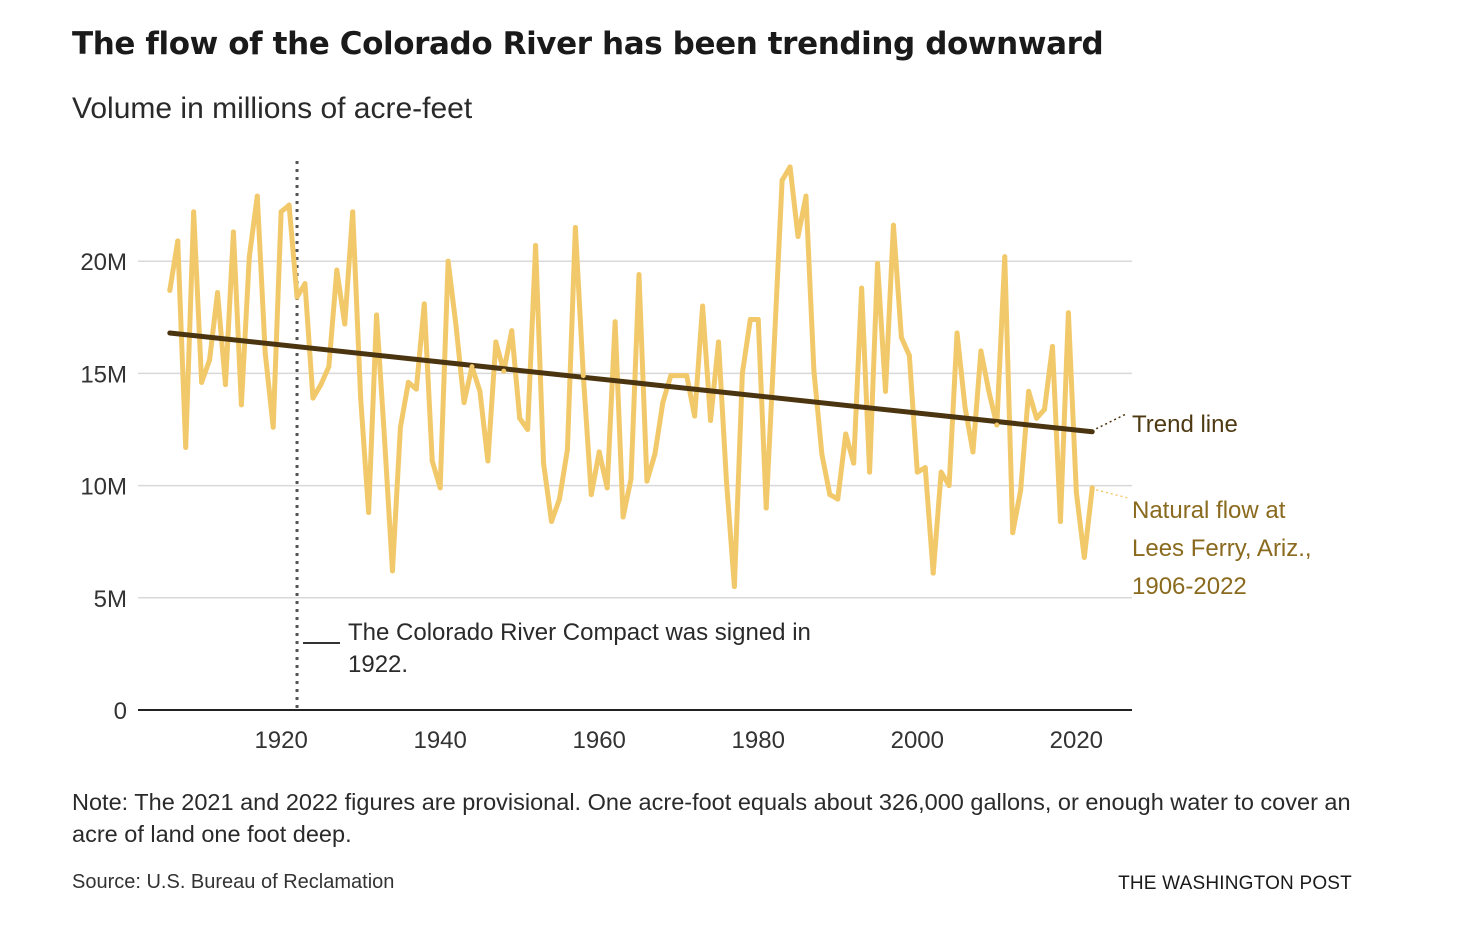 The width and height of the screenshot is (1468, 941). What do you see at coordinates (103, 262) in the screenshot?
I see `y-tick-label: 20M` at bounding box center [103, 262].